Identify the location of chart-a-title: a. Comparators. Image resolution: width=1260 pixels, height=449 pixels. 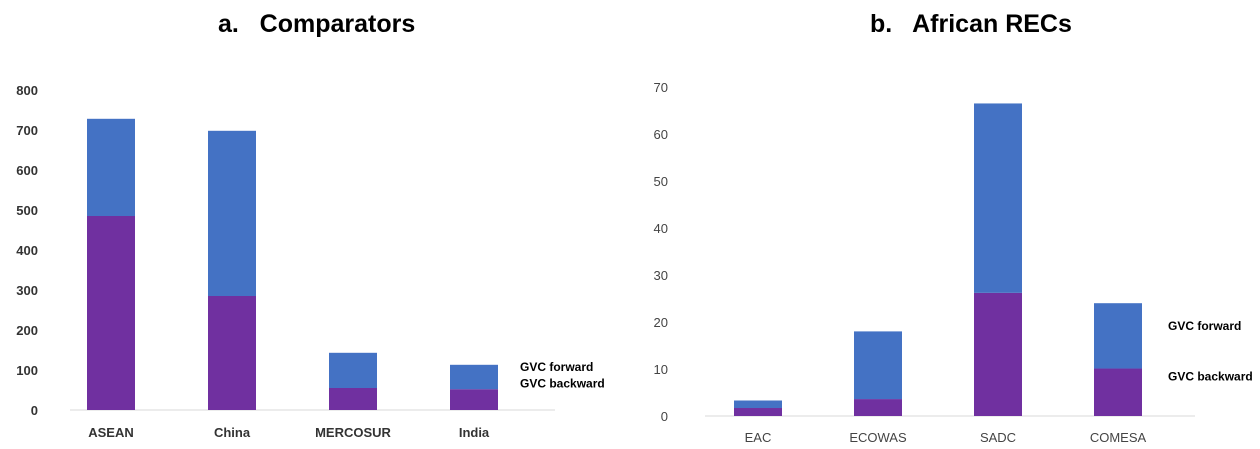
(317, 24).